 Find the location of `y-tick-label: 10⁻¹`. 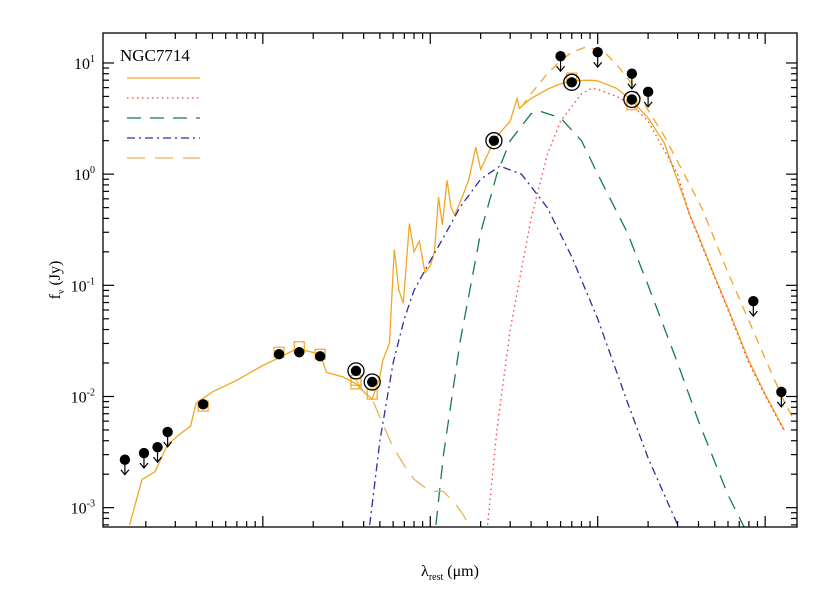

y-tick-label: 10⁻¹ is located at coordinates (83, 285).